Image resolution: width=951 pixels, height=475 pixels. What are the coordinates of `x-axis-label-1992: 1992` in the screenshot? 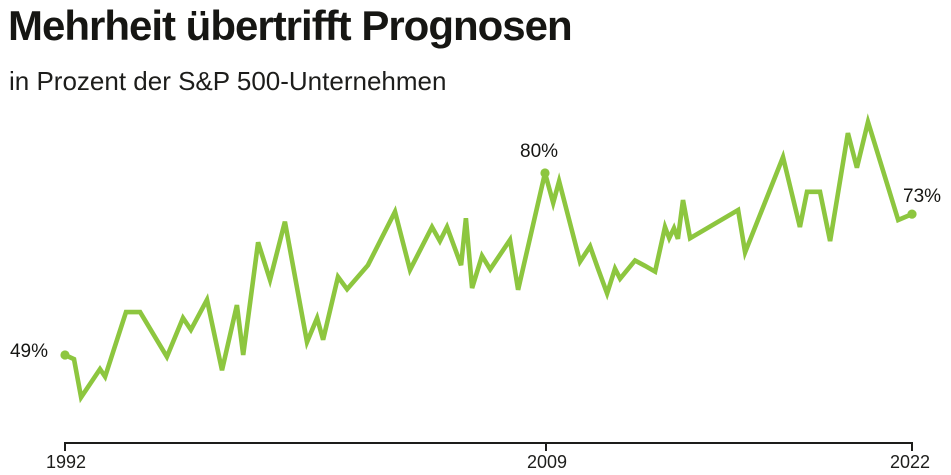 It's located at (66, 462).